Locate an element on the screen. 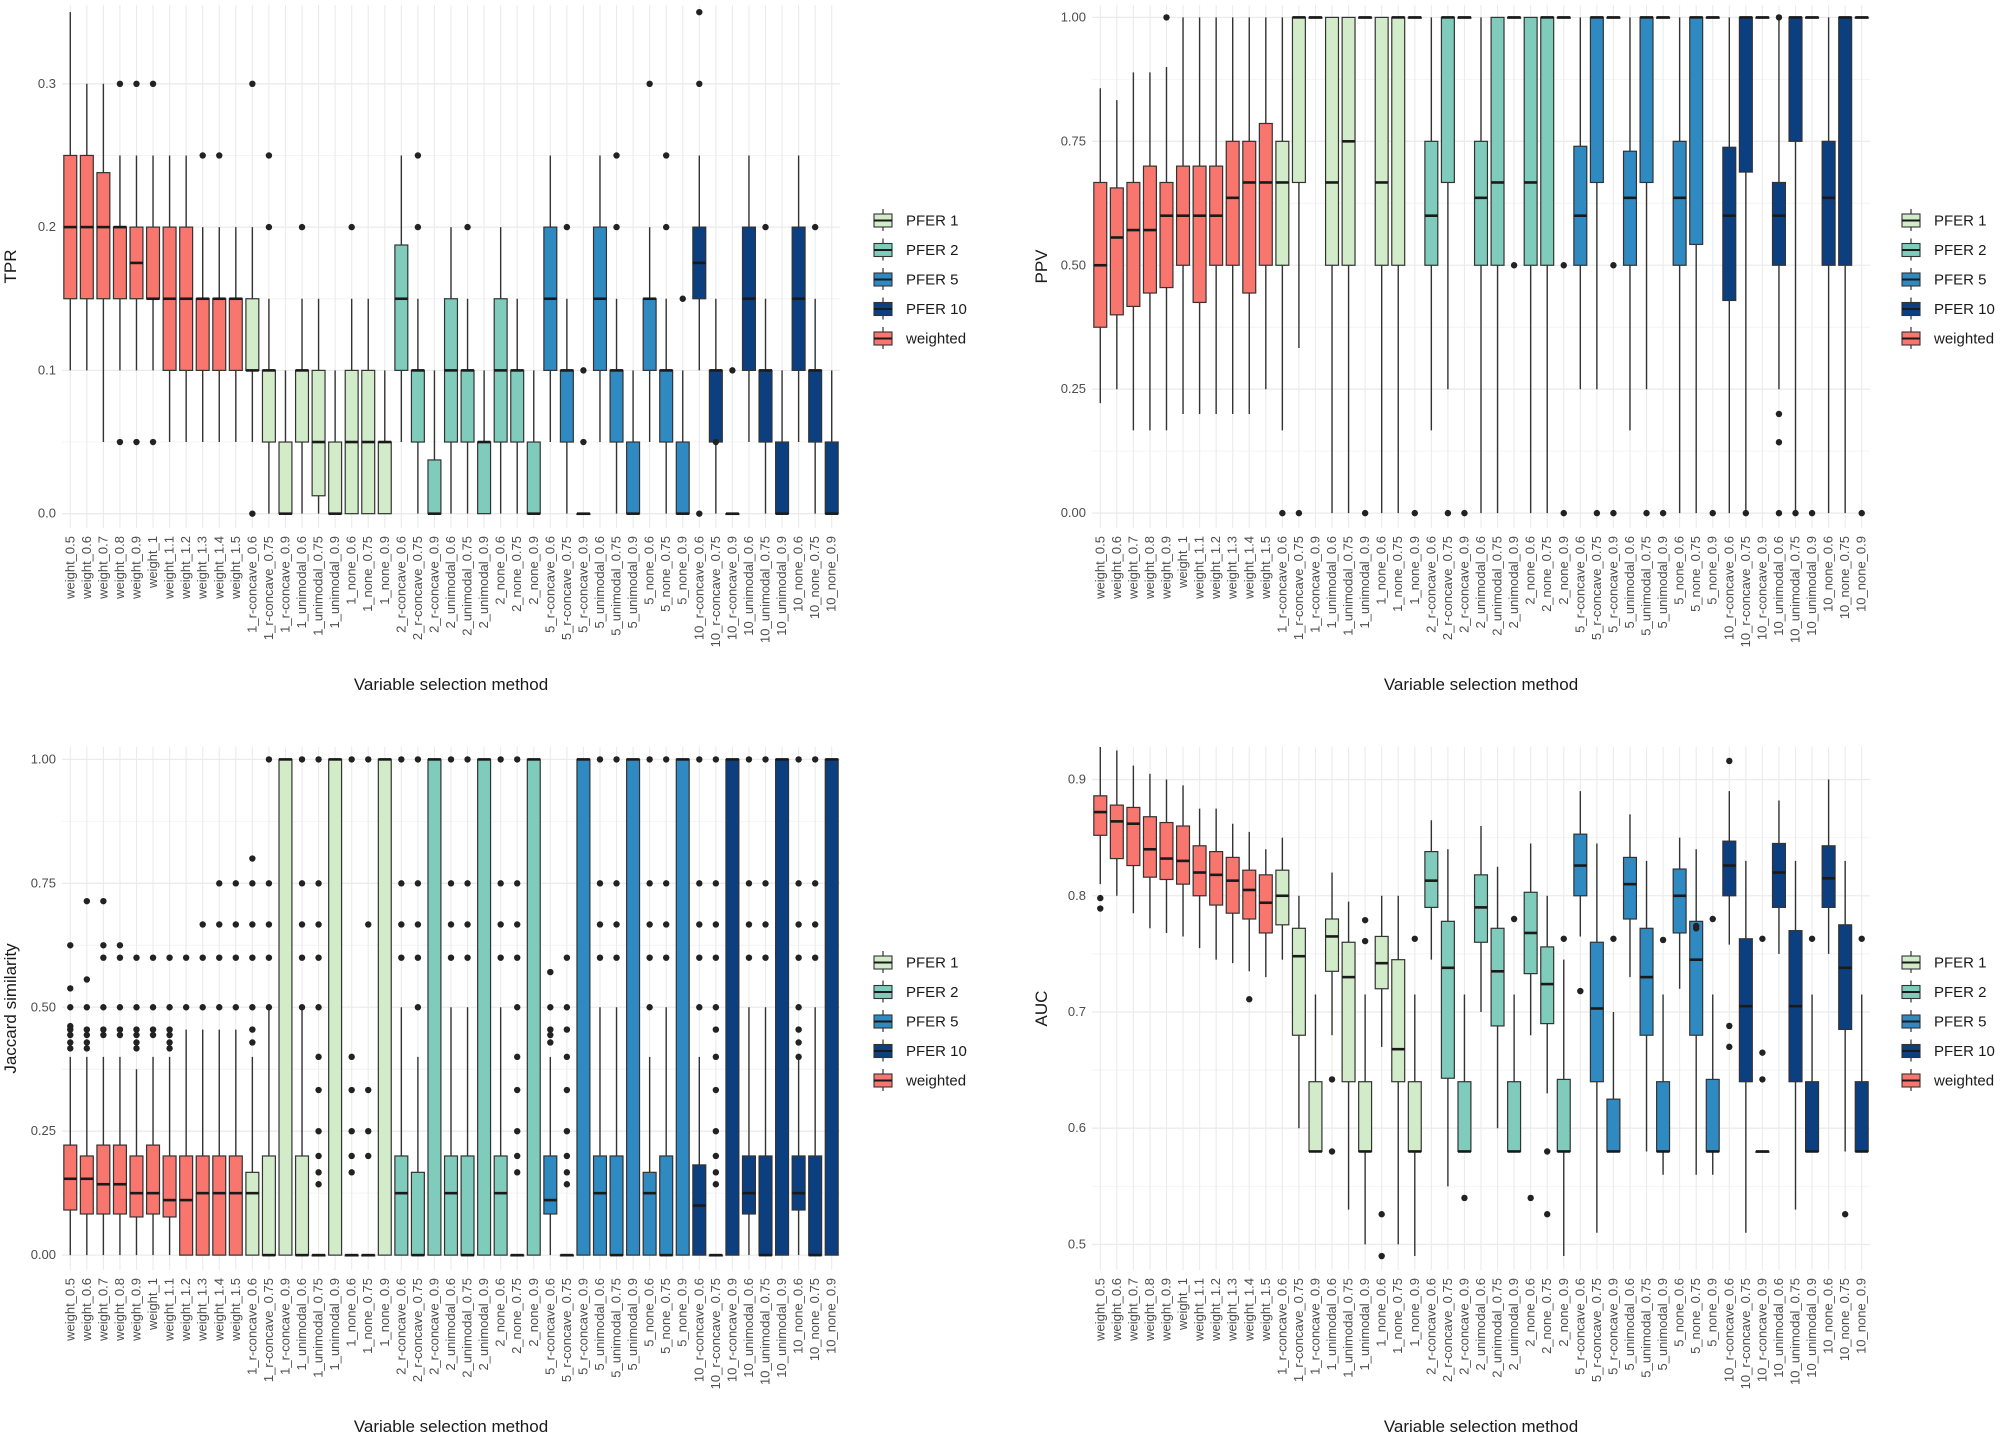 The image size is (2007, 1445). box-2_r-concave_0.9 is located at coordinates (1464, 266).